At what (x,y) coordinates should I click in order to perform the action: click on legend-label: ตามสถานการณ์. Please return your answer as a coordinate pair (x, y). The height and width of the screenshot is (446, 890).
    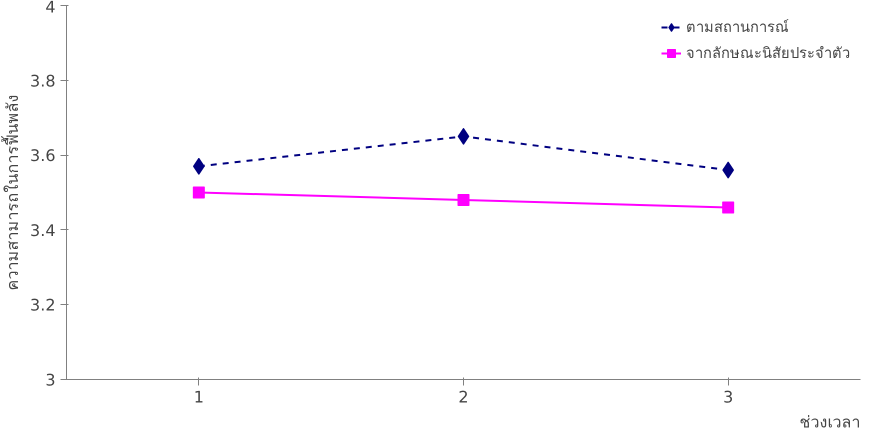
    Looking at the image, I should click on (737, 28).